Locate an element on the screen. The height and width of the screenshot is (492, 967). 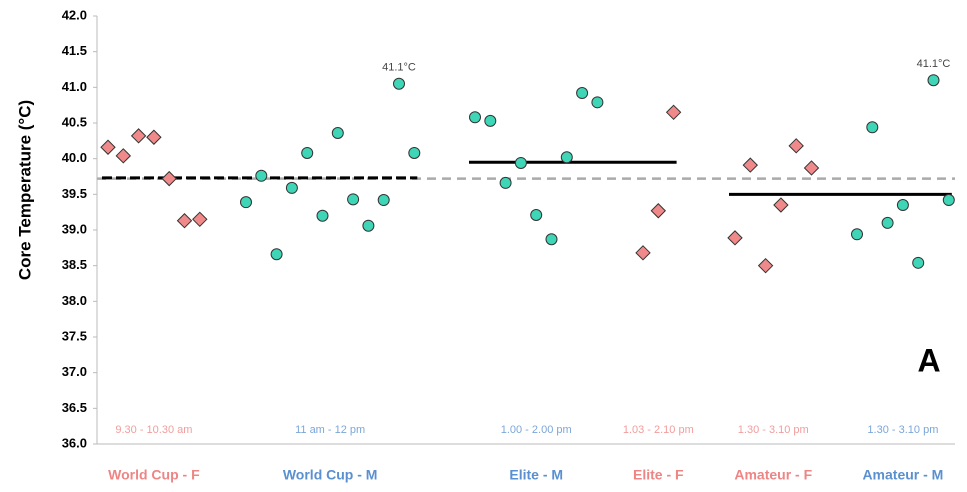
time-label: 1.00 - 2.00 pm is located at coordinates (536, 430).